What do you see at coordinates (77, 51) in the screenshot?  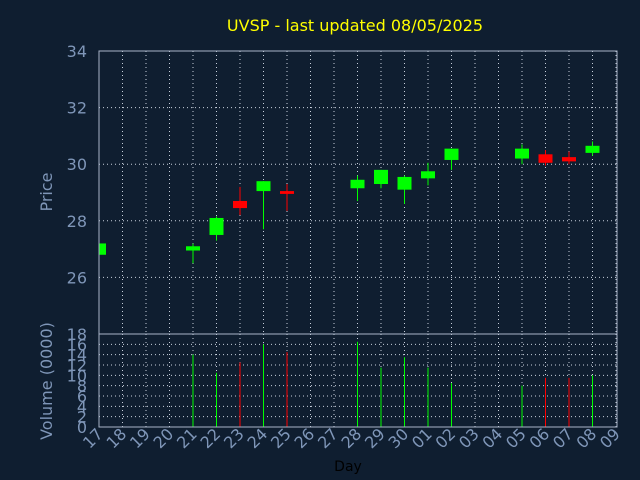 I see `price-tick-label: 34` at bounding box center [77, 51].